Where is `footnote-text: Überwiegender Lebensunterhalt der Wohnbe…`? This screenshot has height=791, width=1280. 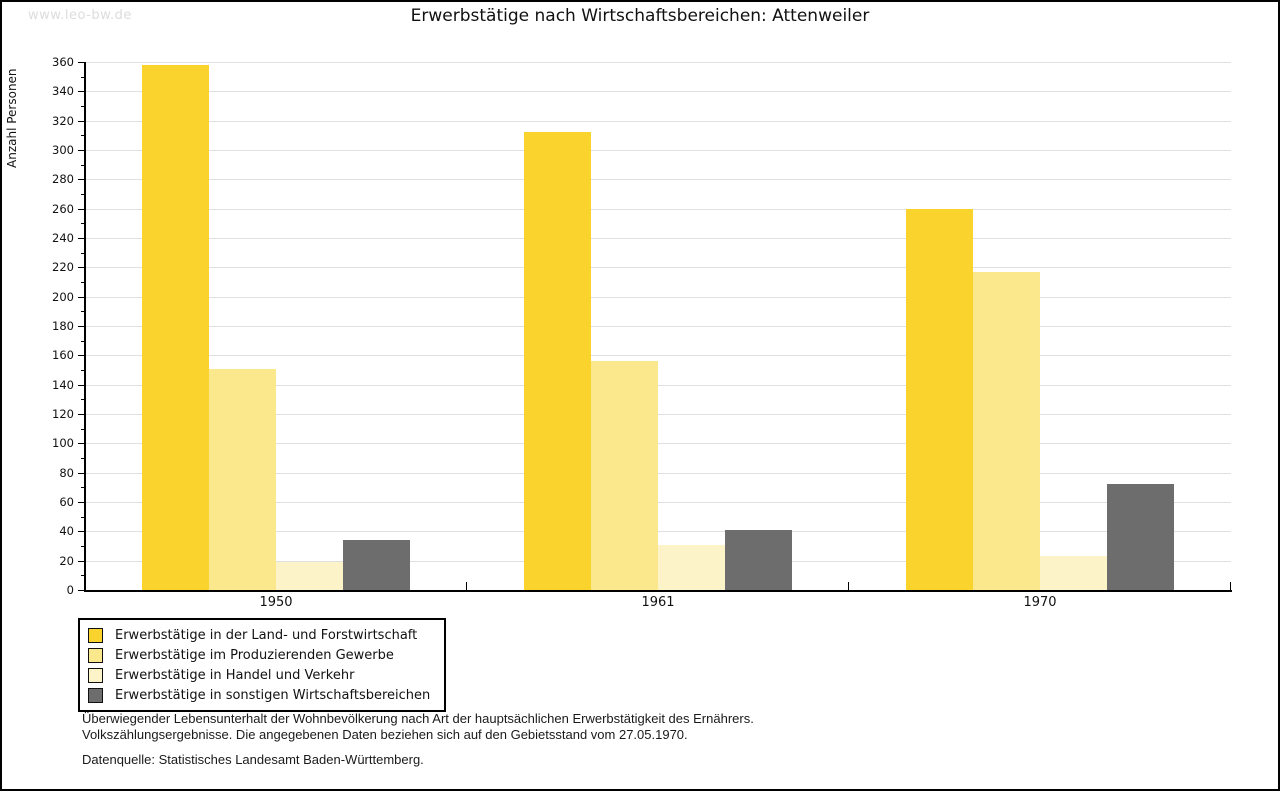
footnote-text: Überwiegender Lebensunterhalt der Wohnbe… is located at coordinates (418, 726).